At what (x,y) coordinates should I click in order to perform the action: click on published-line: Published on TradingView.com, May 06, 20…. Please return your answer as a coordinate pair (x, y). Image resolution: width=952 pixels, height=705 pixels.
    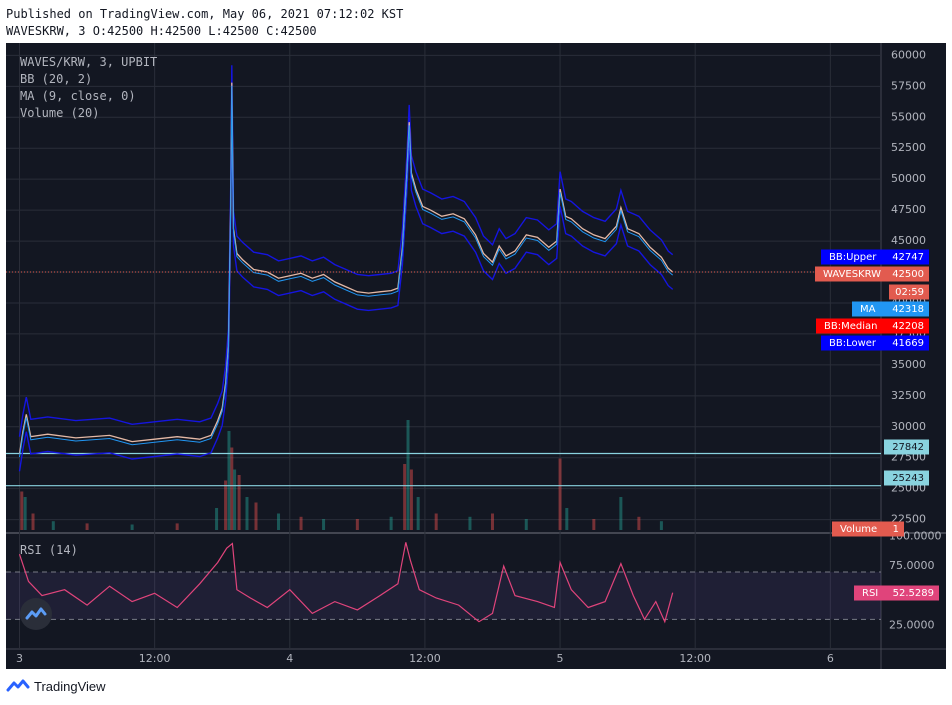
    Looking at the image, I should click on (205, 14).